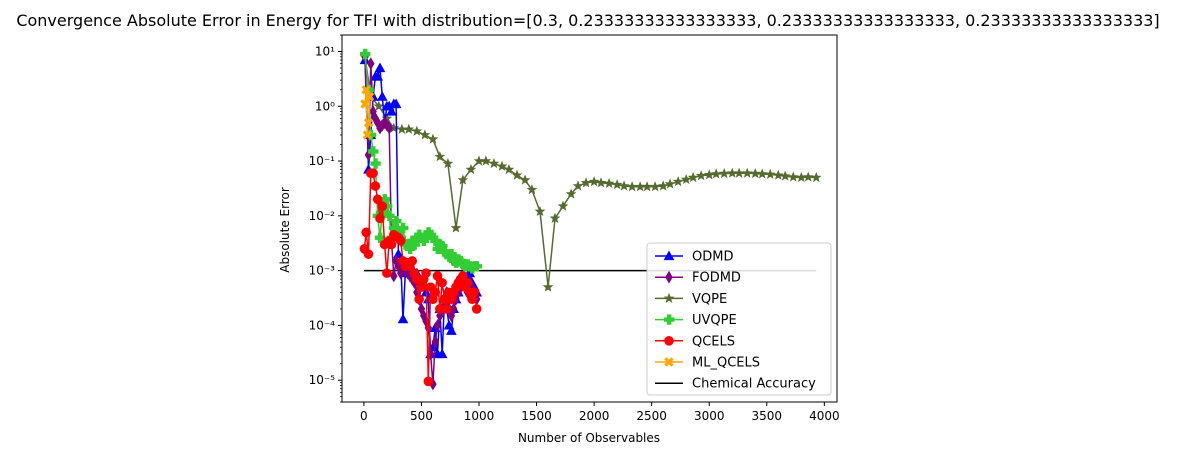  I want to click on legend-label: ODMD, so click(712, 257).